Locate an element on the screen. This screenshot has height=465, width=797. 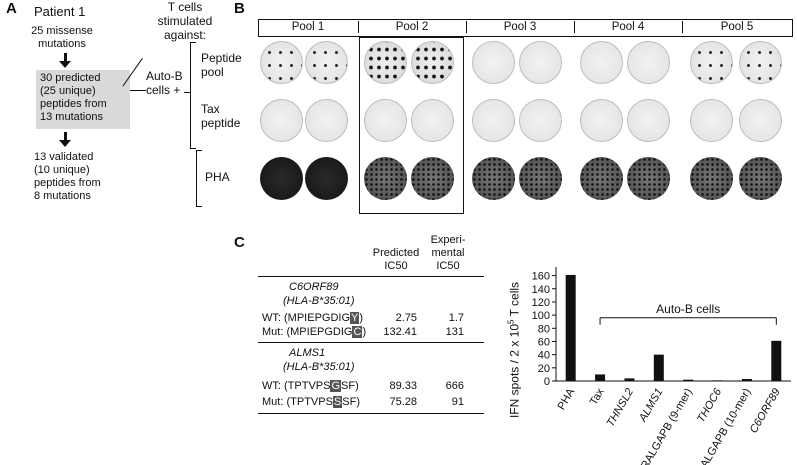
alms-wt-pred: 89.33 is located at coordinates (403, 386).